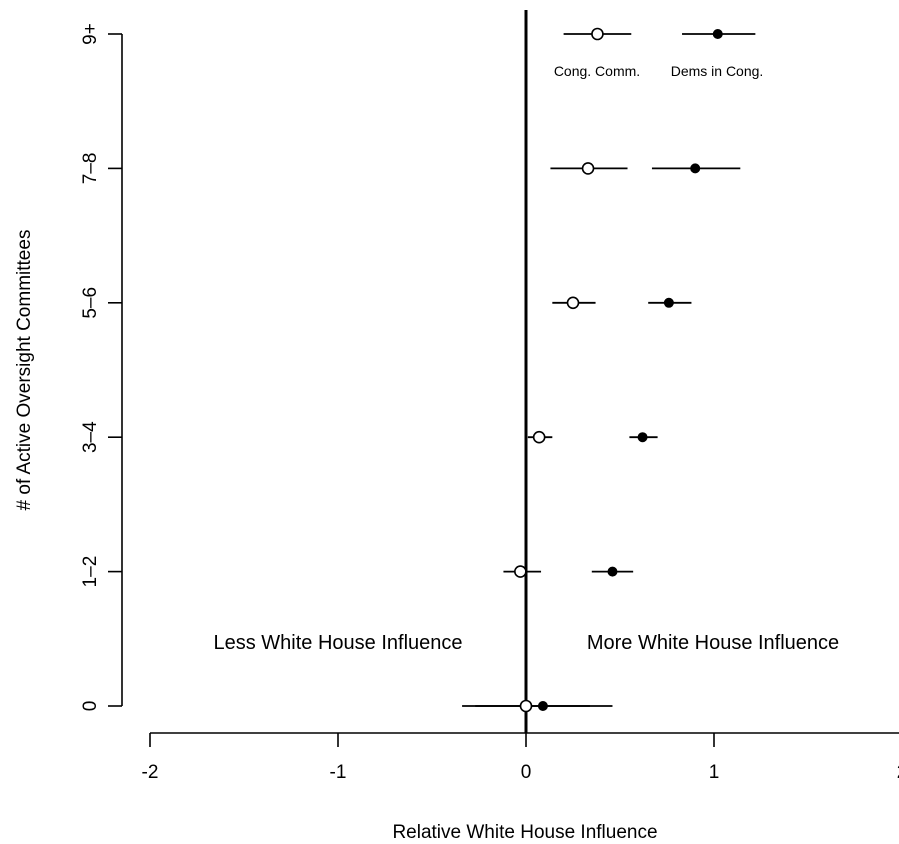 The height and width of the screenshot is (844, 899). Describe the element at coordinates (713, 643) in the screenshot. I see `region-label-more-influence: More White House Influence` at that location.